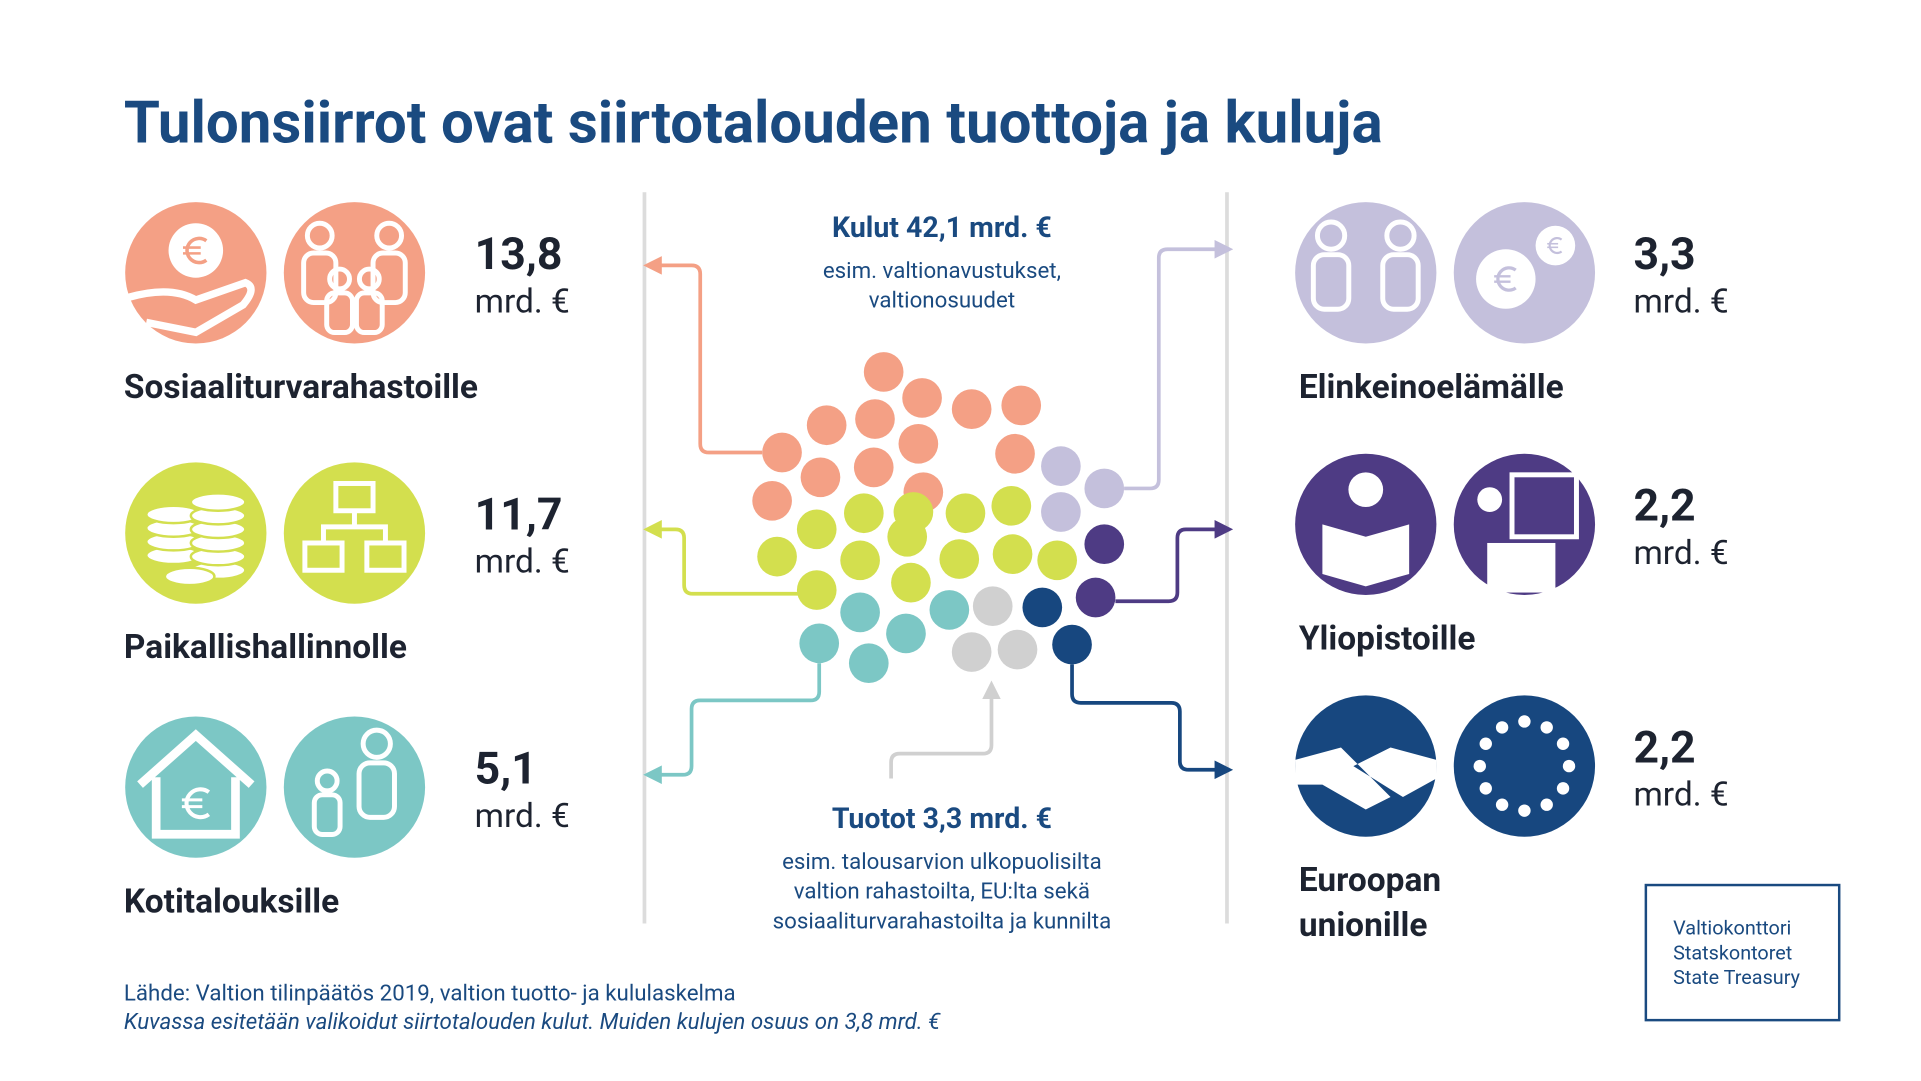 This screenshot has height=1081, width=1921. I want to click on recipient-label: unionille, so click(1363, 925).